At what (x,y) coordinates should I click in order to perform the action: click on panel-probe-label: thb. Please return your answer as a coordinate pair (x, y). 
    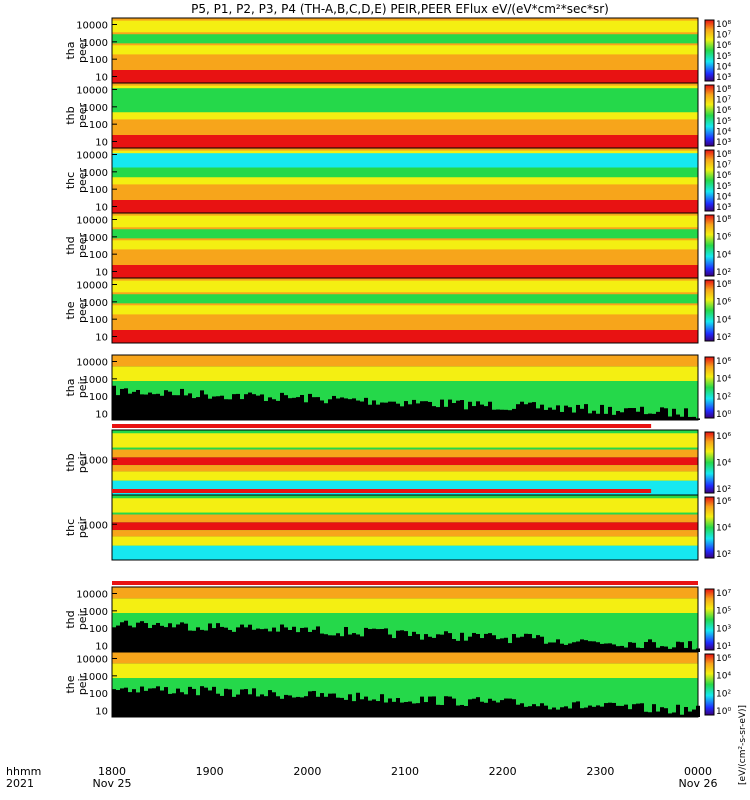
    Looking at the image, I should click on (70, 115).